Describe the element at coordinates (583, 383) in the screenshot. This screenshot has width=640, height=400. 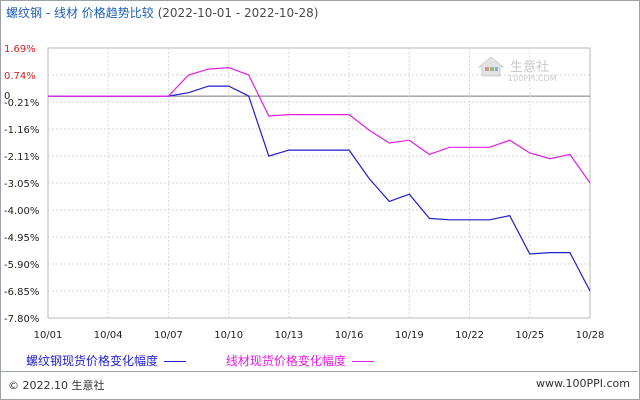
I see `footer-website: www.100PPI.com` at that location.